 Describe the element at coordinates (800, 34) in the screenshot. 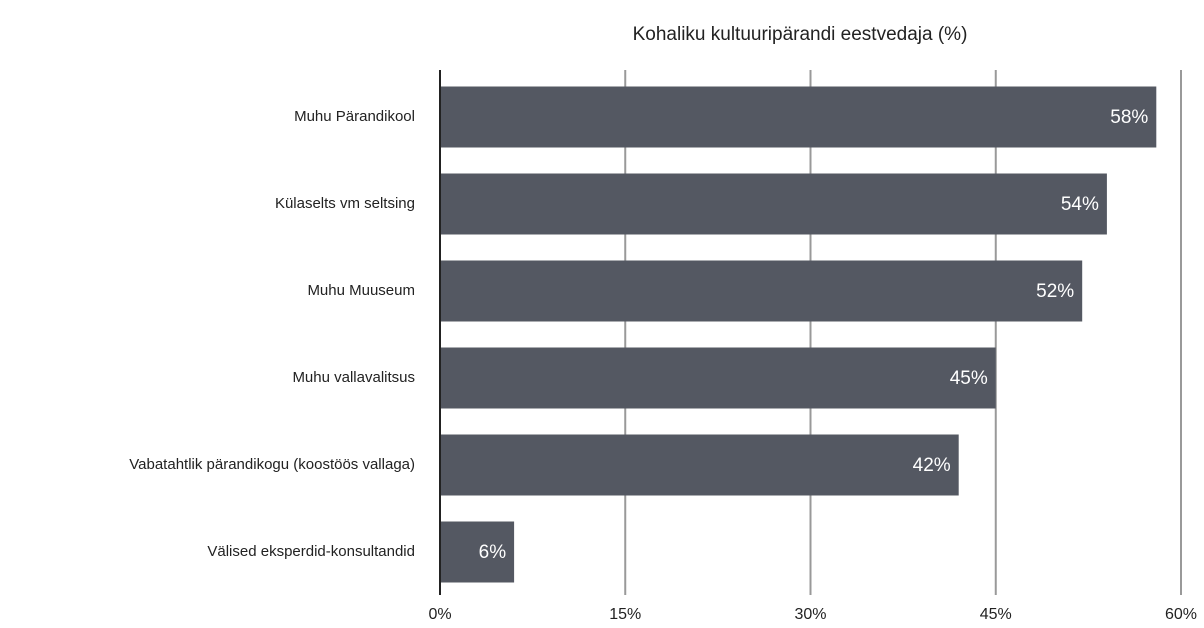

I see `chart-title: Kohaliku kultuuripärandi eestvedaja (%)` at that location.